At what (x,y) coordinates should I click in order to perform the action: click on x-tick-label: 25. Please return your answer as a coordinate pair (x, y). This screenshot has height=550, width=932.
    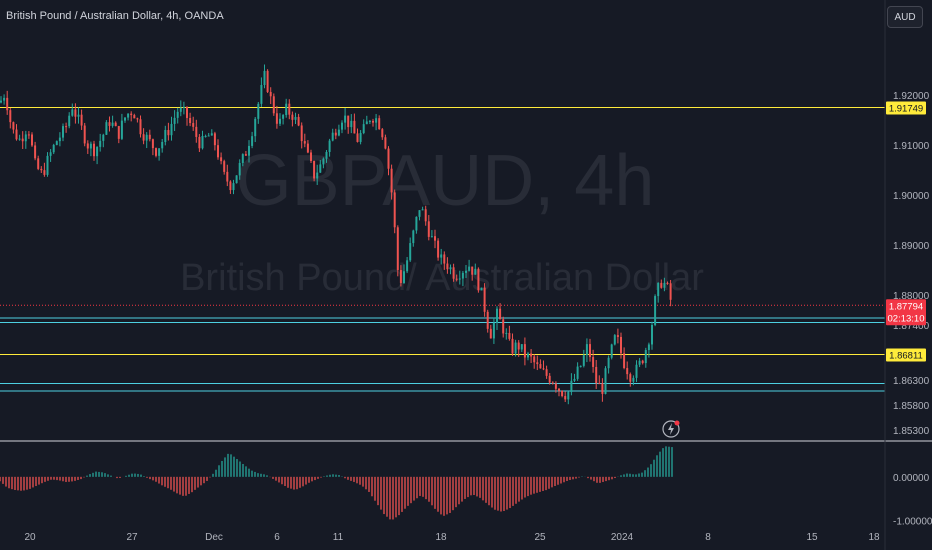
    Looking at the image, I should click on (540, 537).